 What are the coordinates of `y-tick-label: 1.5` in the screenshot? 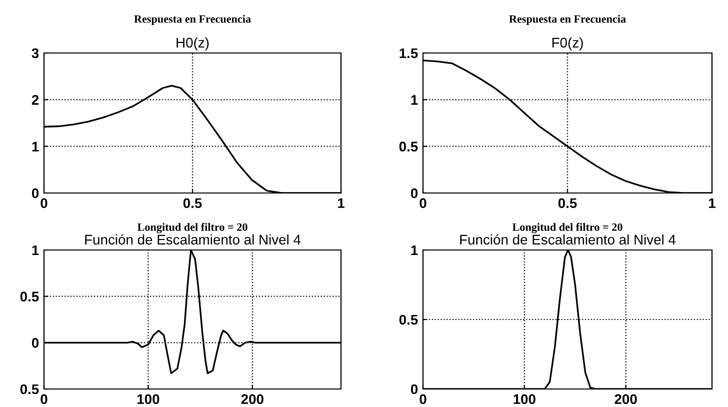 It's located at (409, 53).